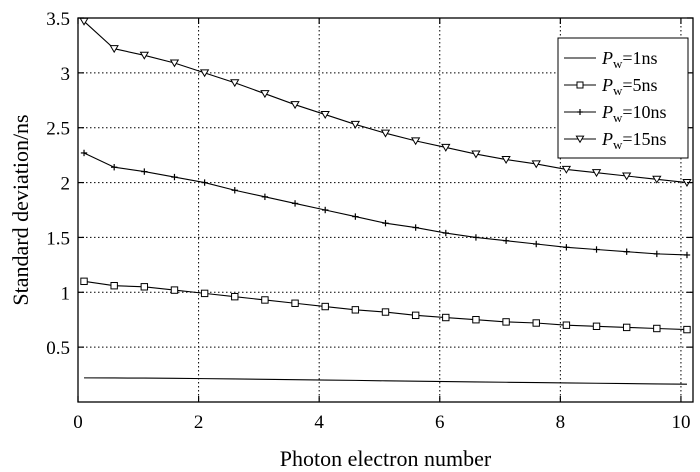  I want to click on y-tick-label: 1, so click(66, 293).